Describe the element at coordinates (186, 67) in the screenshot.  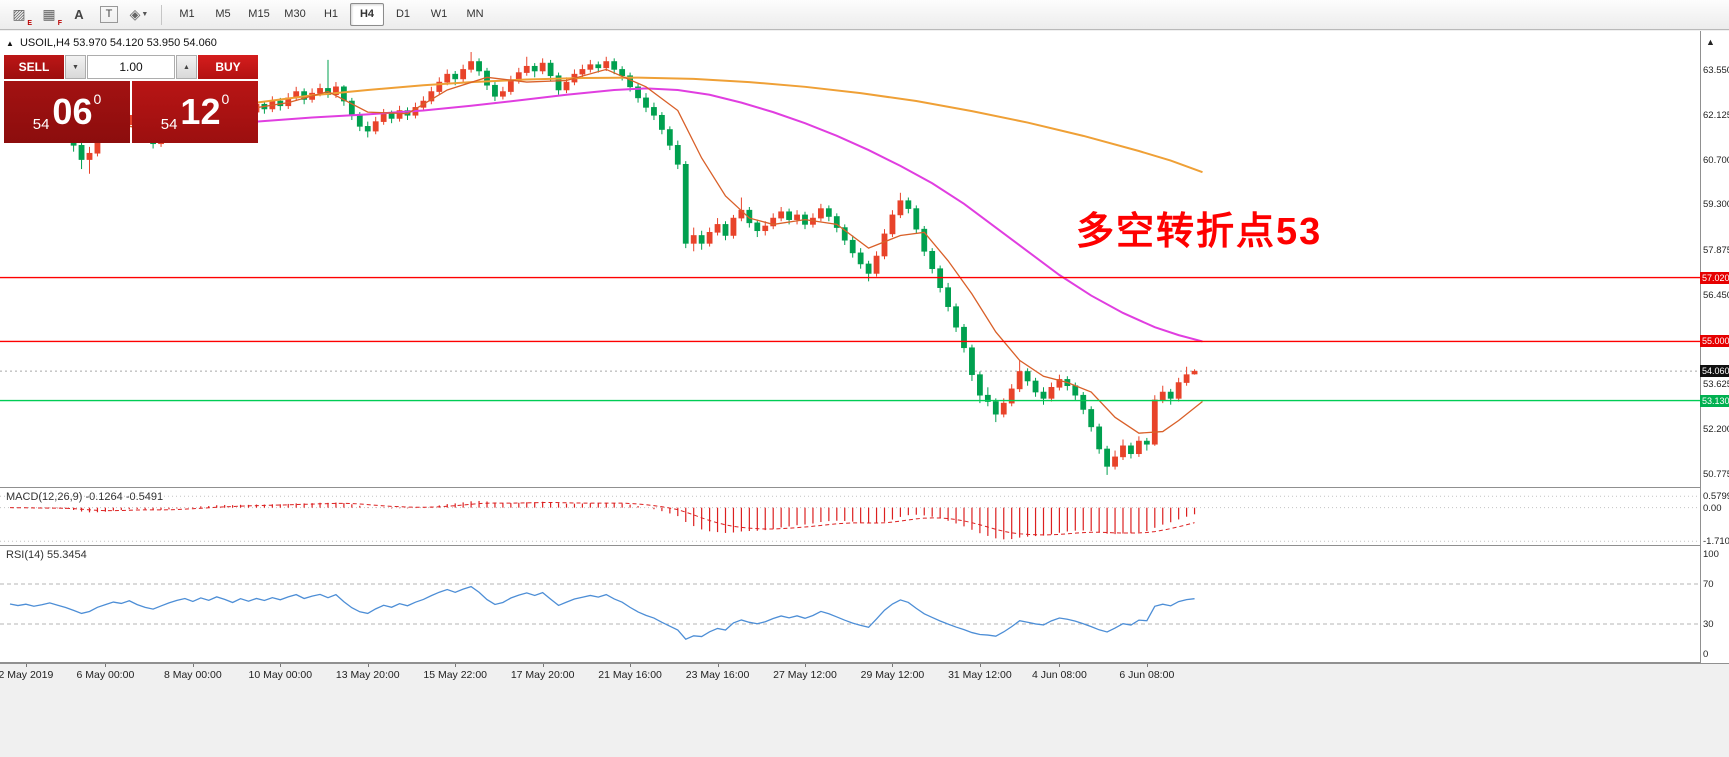
I see `volume-up-button: ▲` at that location.